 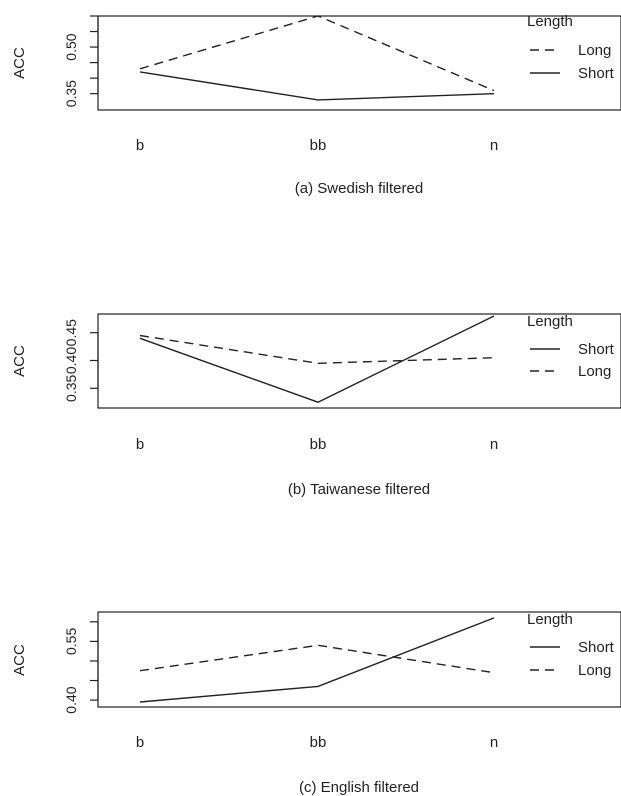 I want to click on y-ticks: 0.35 0.50, so click(x=81, y=61).